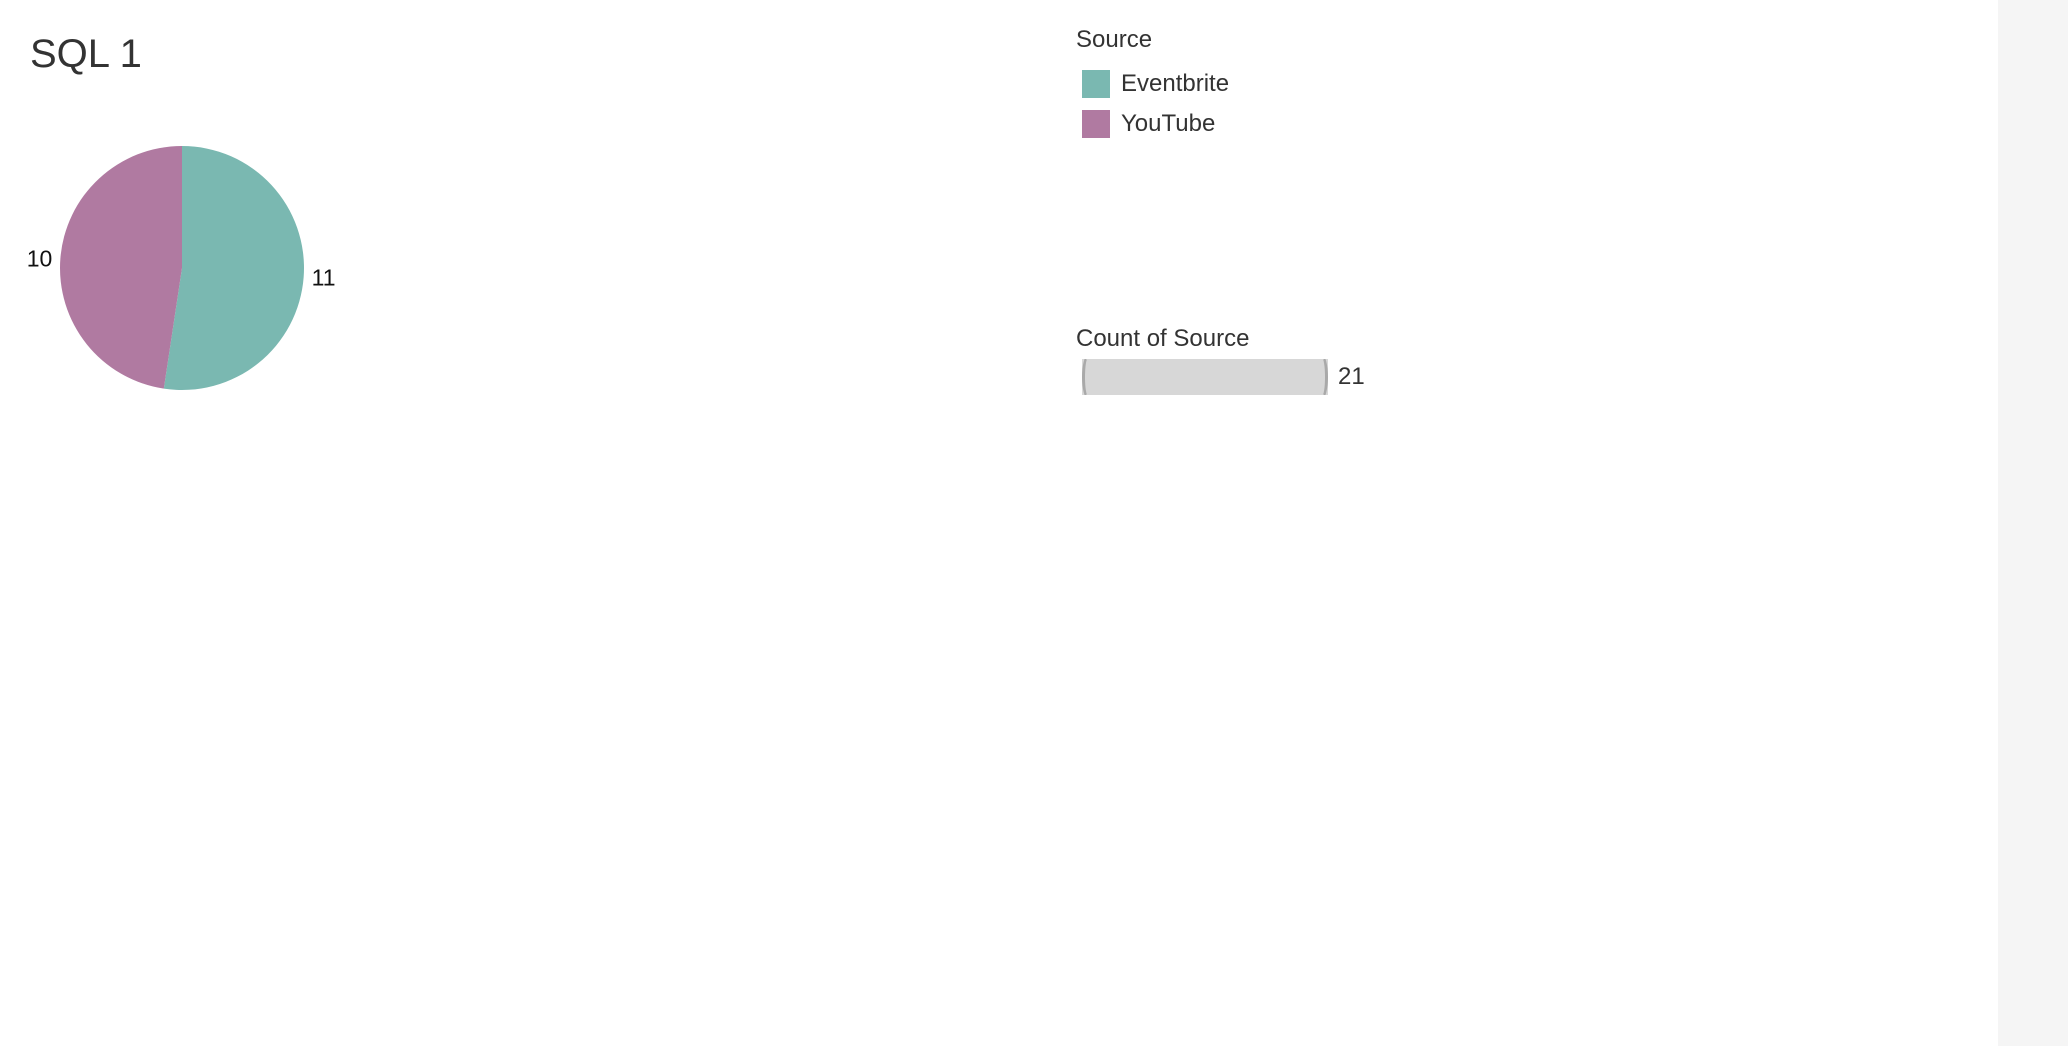 The width and height of the screenshot is (2068, 1046). Describe the element at coordinates (1205, 377) in the screenshot. I see `size-legend-bar` at that location.